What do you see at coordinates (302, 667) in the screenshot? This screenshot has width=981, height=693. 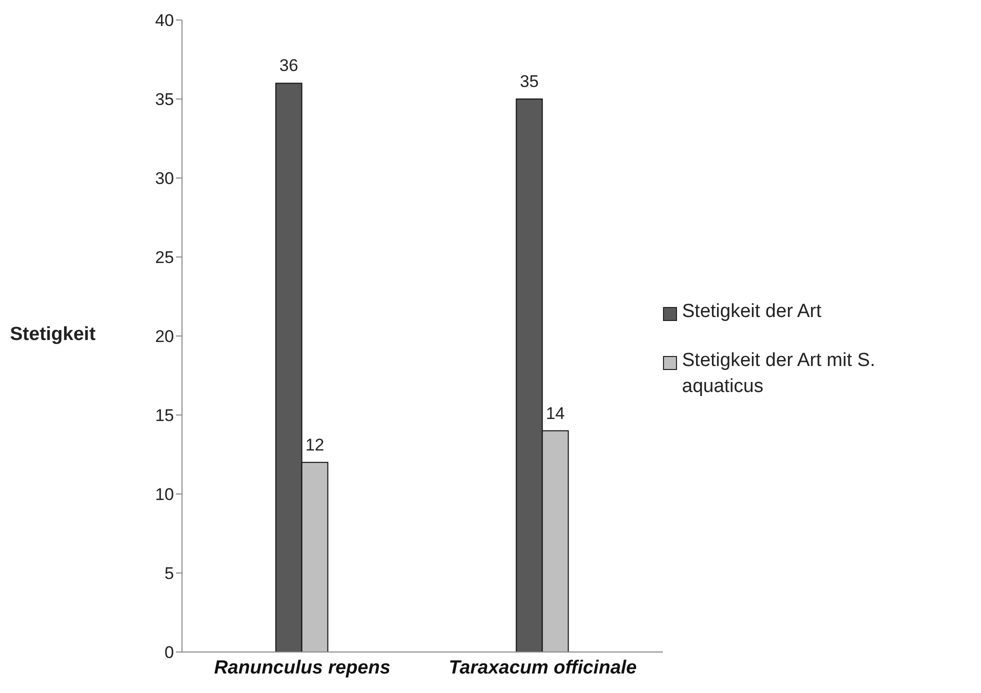 I see `x-tick-label: Ranunculus repens` at bounding box center [302, 667].